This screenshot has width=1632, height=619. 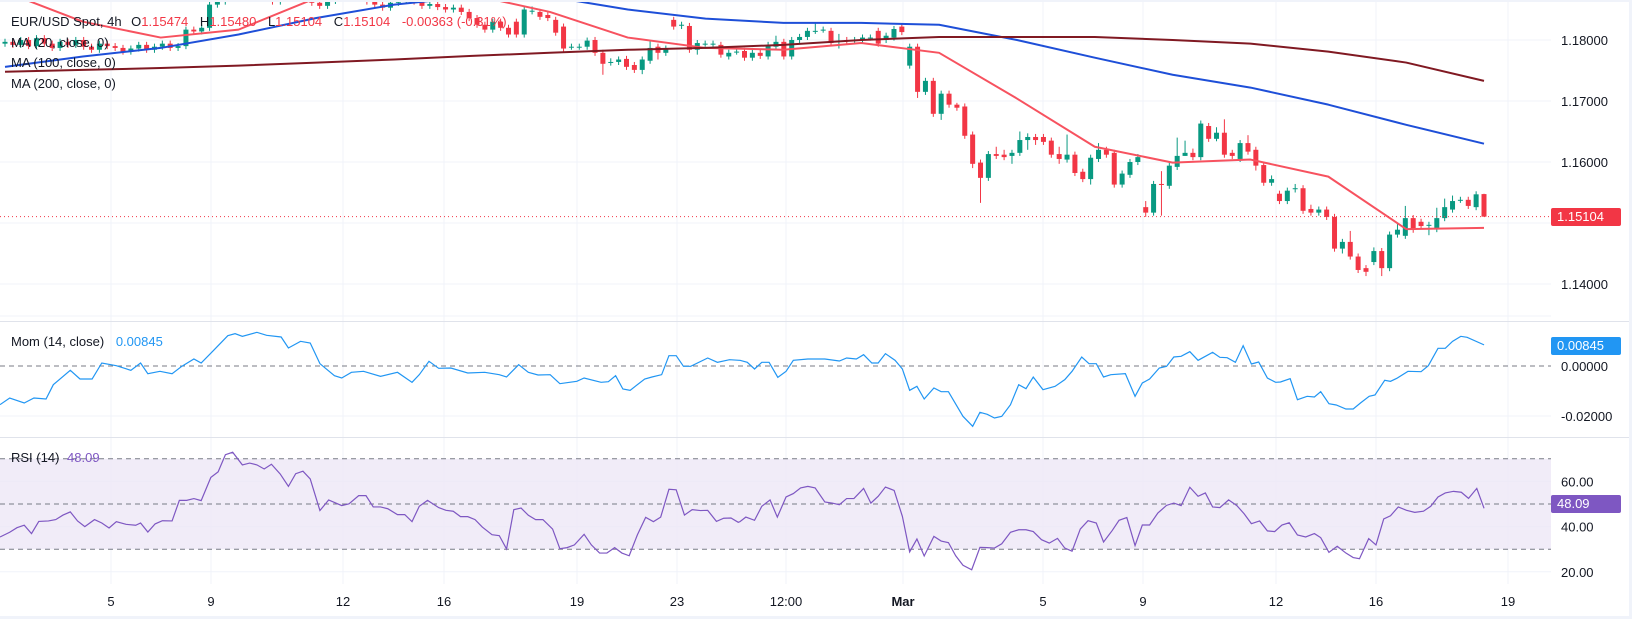 What do you see at coordinates (204, 21) in the screenshot?
I see `high-label: H` at bounding box center [204, 21].